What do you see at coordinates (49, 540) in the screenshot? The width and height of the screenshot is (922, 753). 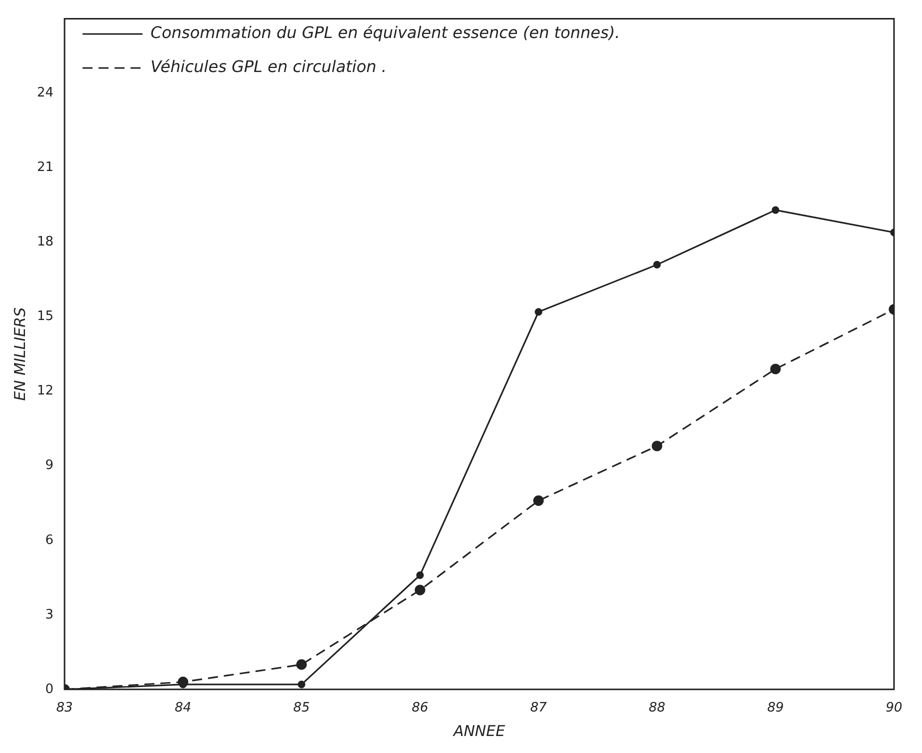 I see `y-tick-label: 6` at bounding box center [49, 540].